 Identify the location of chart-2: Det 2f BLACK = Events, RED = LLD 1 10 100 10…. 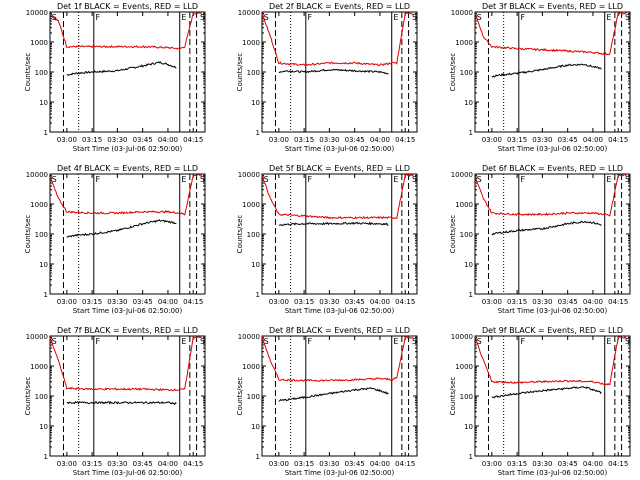
(327, 77).